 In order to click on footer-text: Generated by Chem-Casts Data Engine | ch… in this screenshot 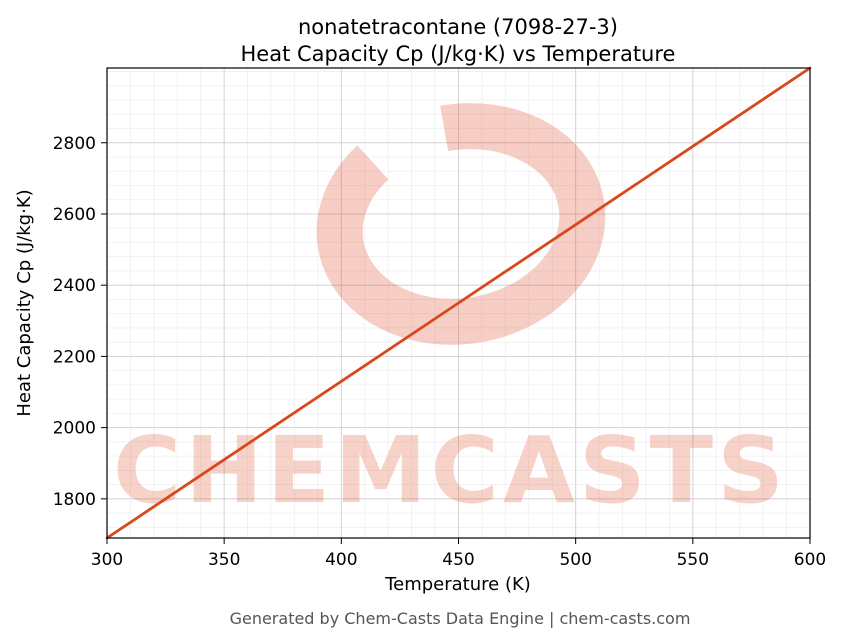, I will do `click(460, 618)`.